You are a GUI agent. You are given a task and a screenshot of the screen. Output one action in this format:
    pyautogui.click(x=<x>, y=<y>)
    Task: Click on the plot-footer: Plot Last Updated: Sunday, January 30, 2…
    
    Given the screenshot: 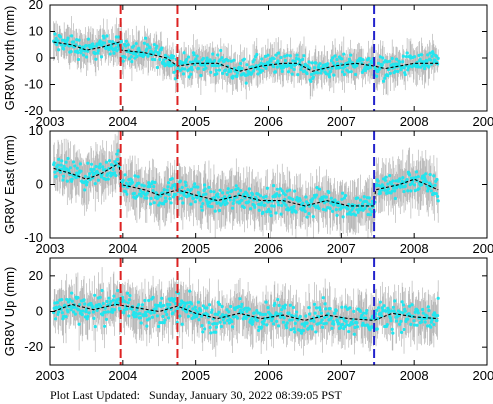 What is the action you would take?
    pyautogui.click(x=196, y=395)
    